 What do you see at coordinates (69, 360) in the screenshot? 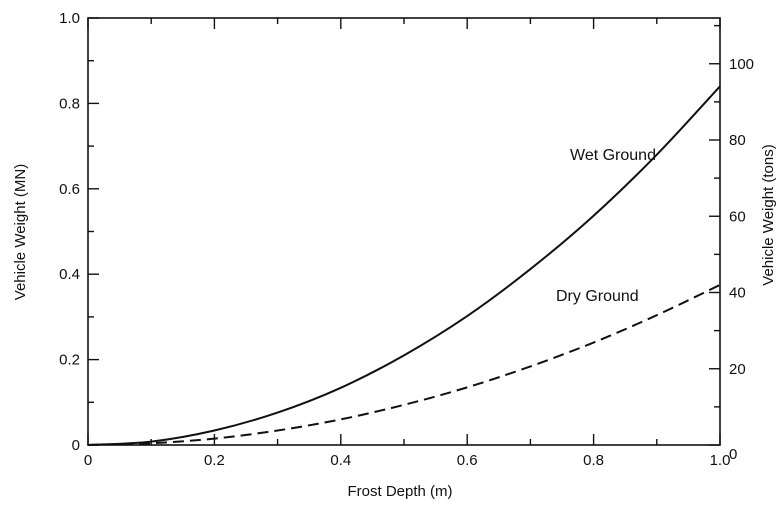
I see `y-tick-label: 0.2` at bounding box center [69, 360].